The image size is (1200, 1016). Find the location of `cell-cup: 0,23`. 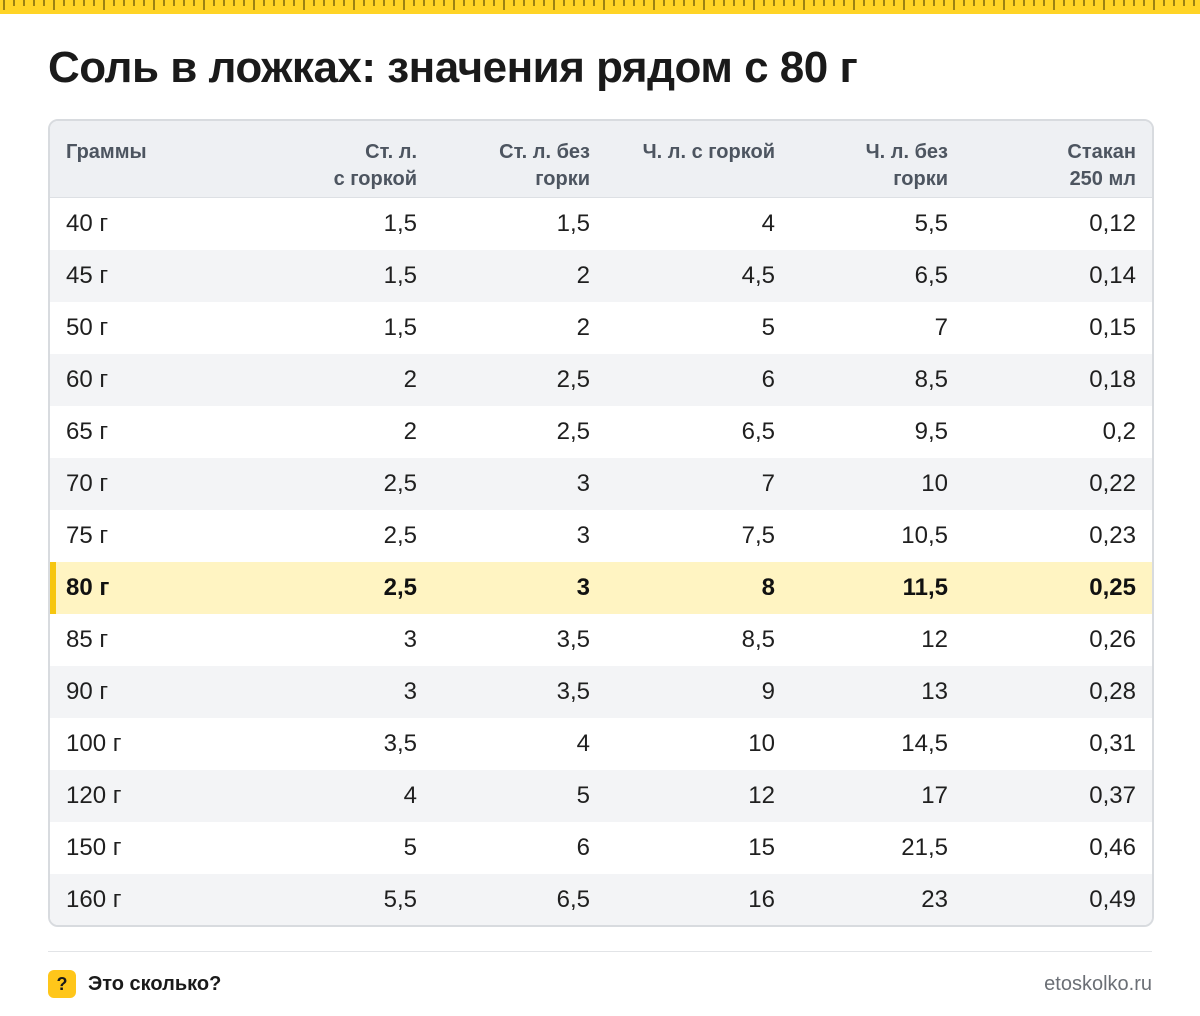

cell-cup: 0,23 is located at coordinates (1112, 535).